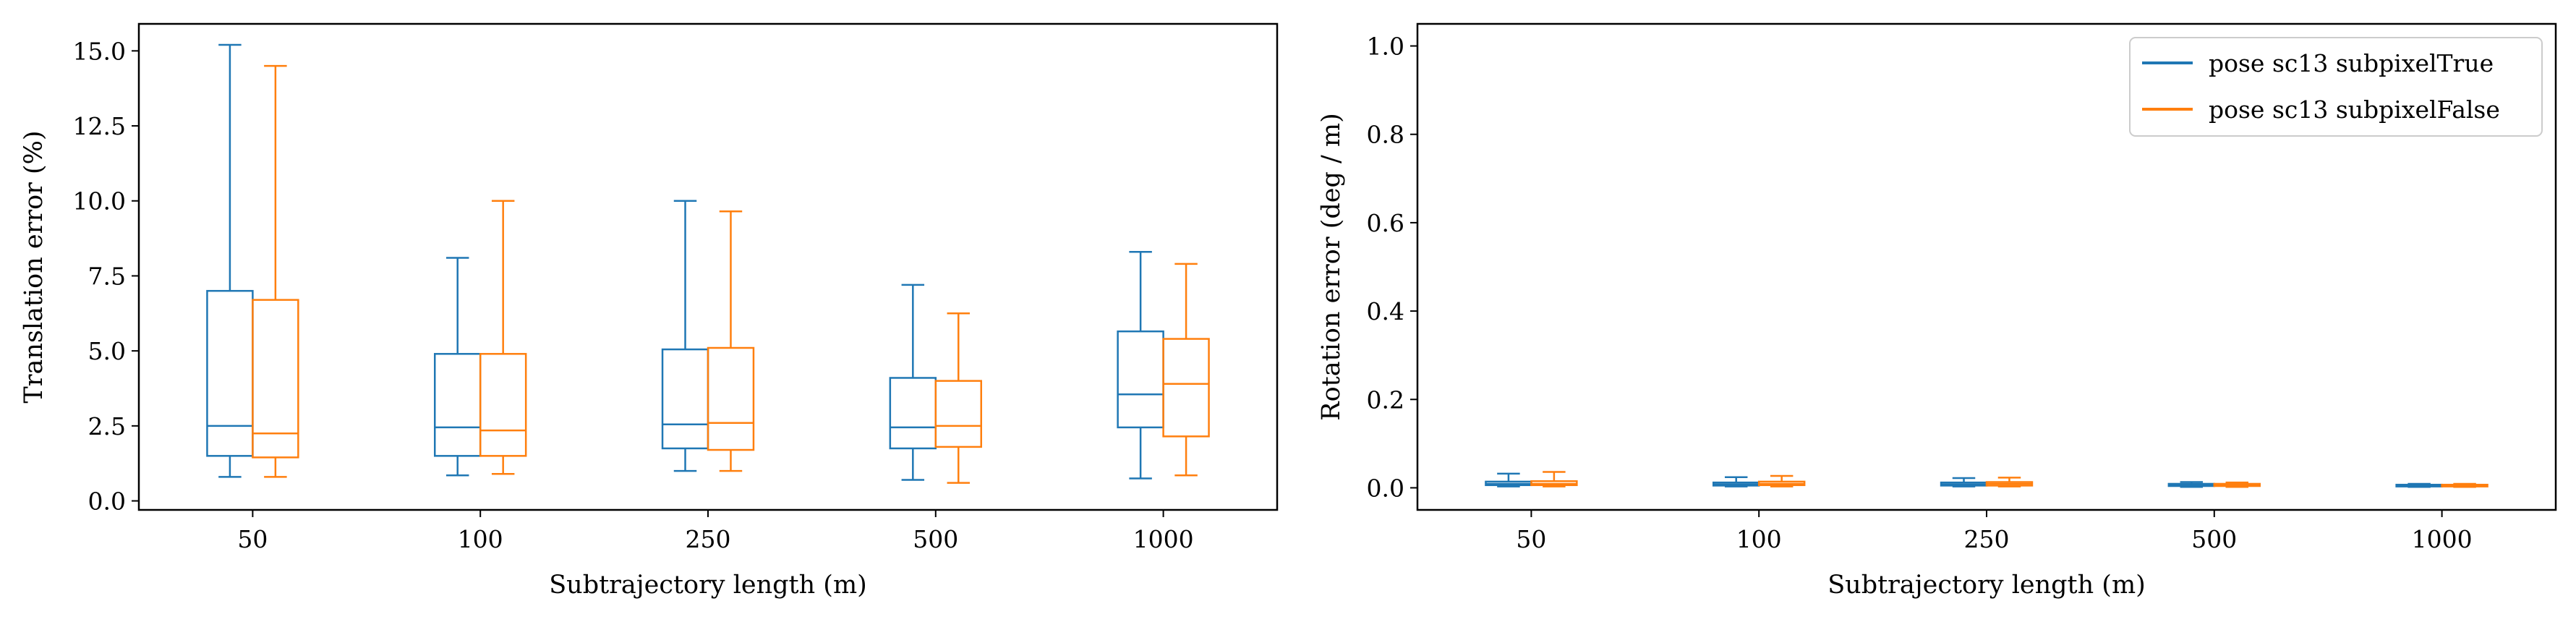 The image size is (2576, 622). Describe the element at coordinates (1385, 311) in the screenshot. I see `rotation-ytick-label: 0.4` at that location.